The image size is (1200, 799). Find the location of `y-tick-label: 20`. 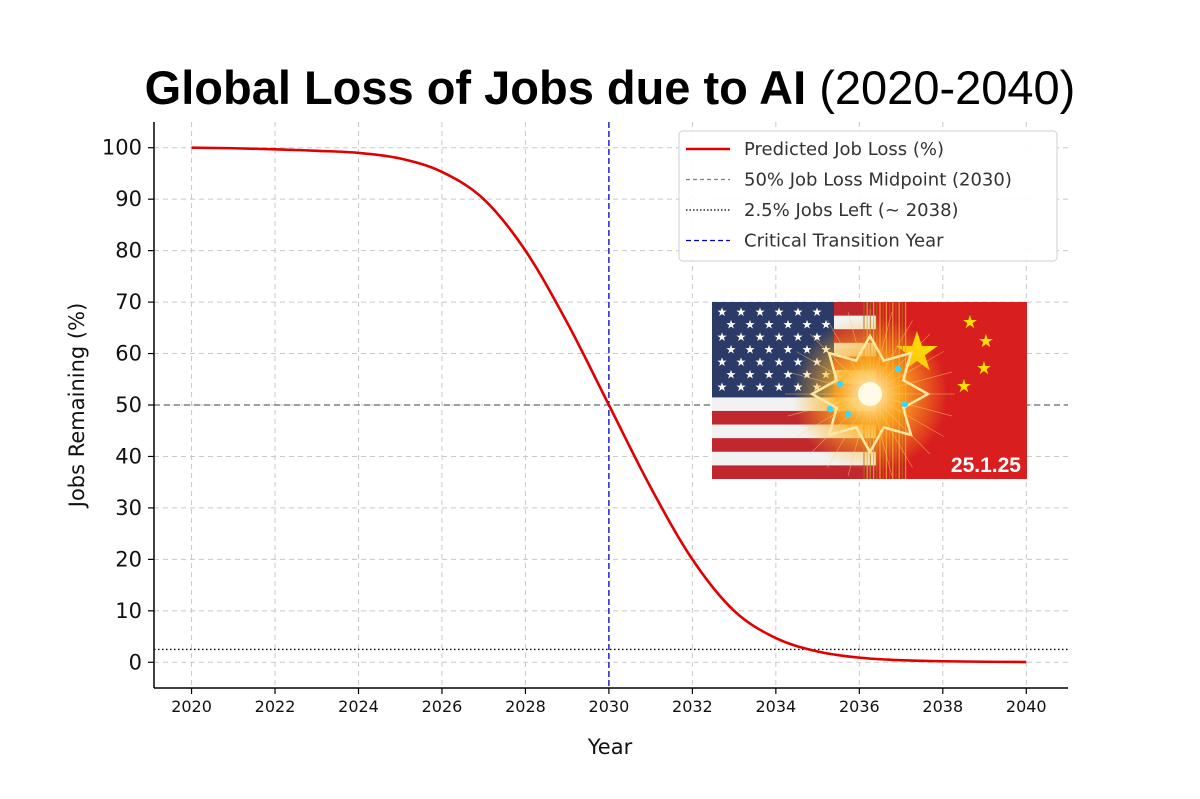

y-tick-label: 20 is located at coordinates (128, 559).